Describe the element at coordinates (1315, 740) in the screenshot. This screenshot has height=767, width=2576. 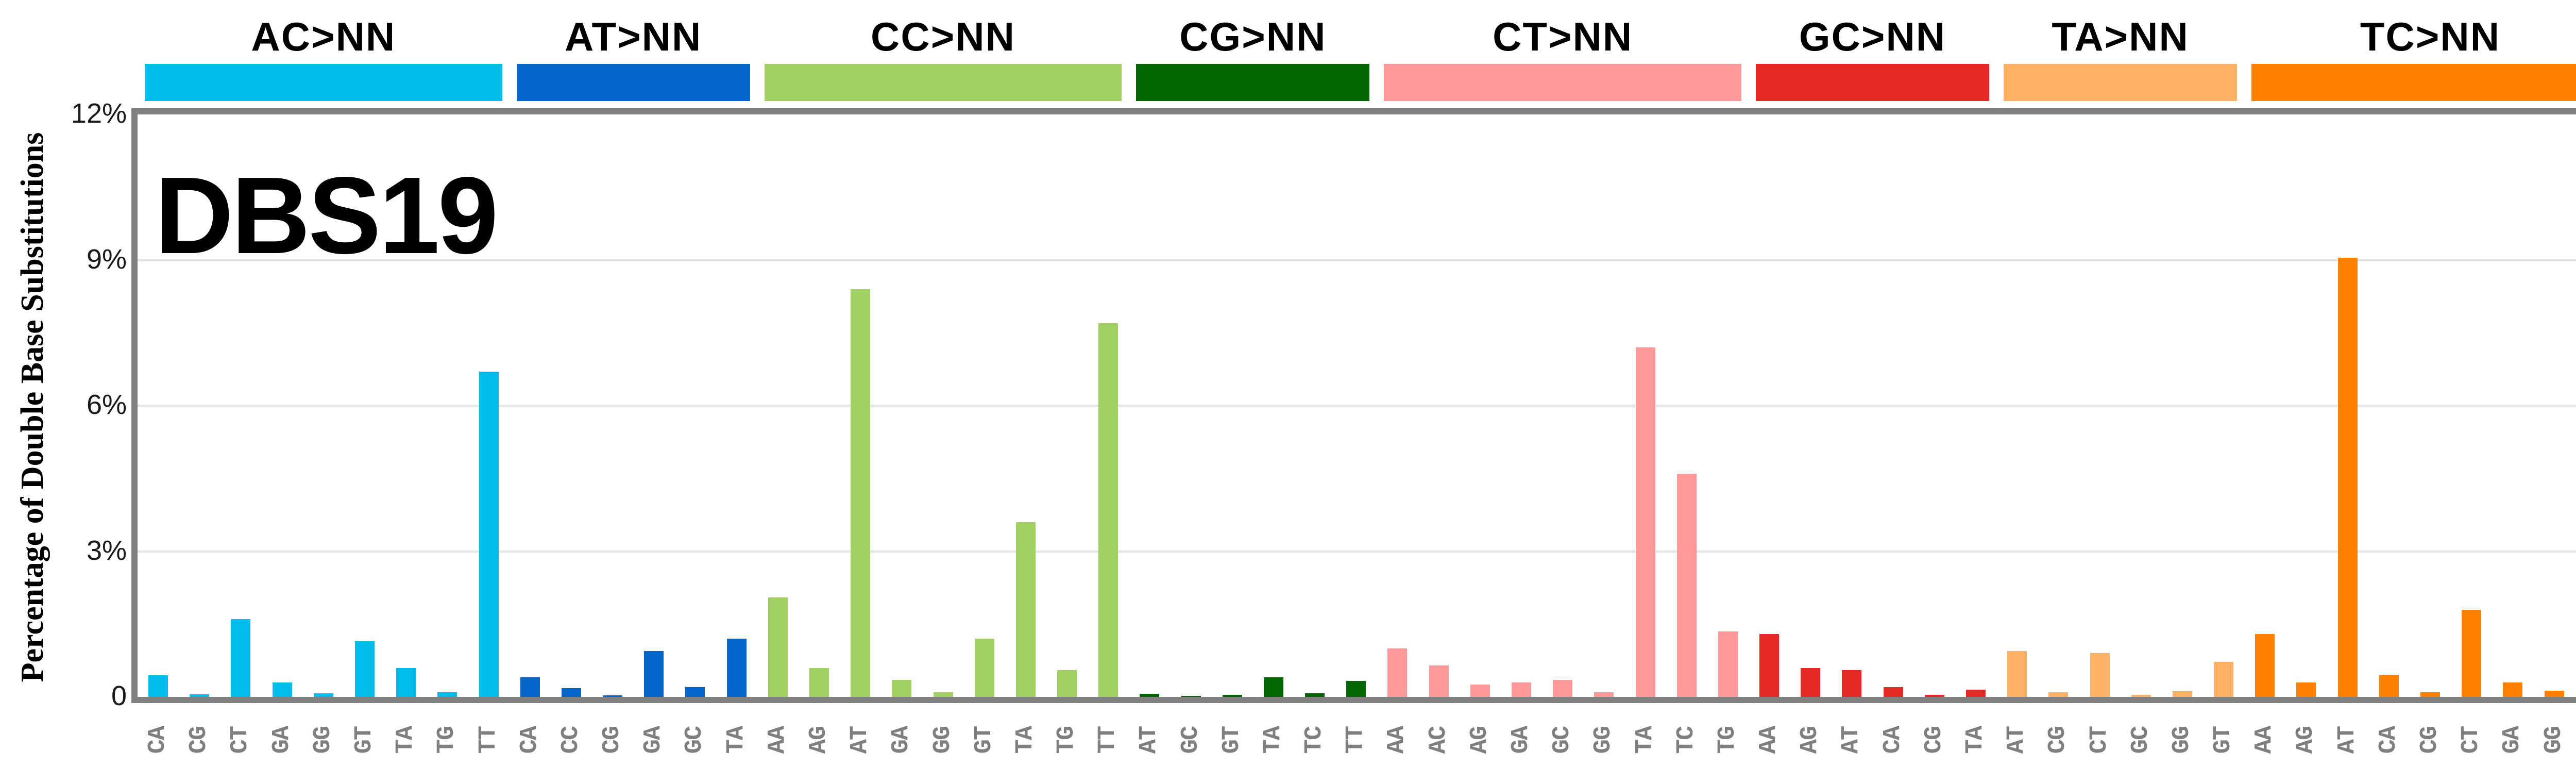
I see `x-tick-label: TC` at that location.